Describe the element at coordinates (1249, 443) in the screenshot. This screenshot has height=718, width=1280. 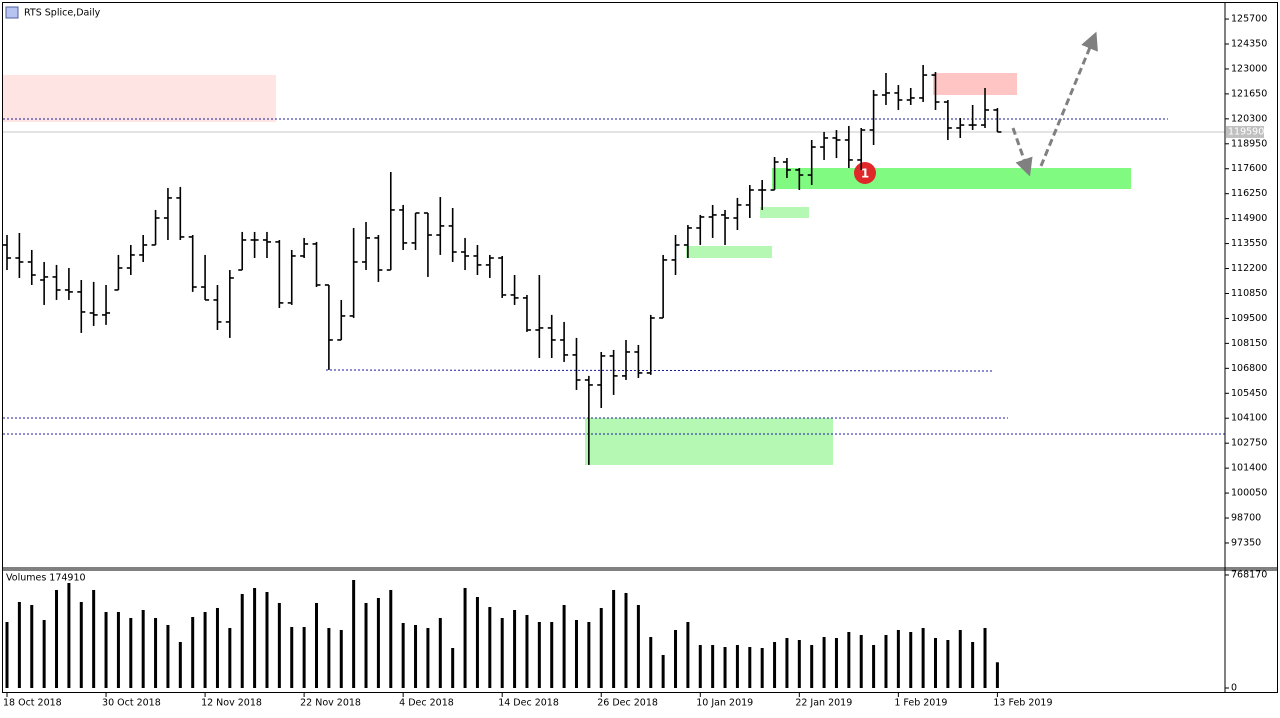
I see `y-tick-label: 102750` at that location.